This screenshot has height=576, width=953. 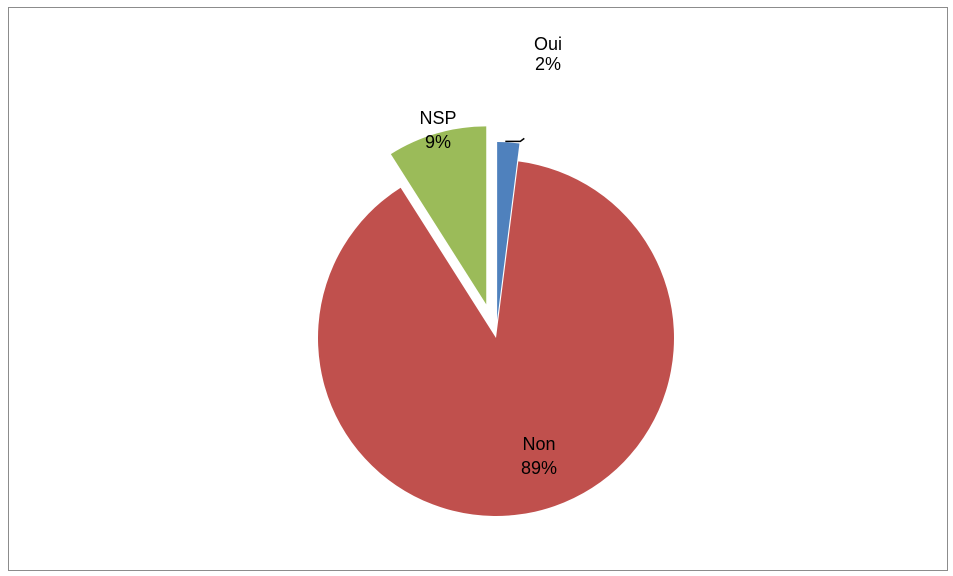 What do you see at coordinates (548, 64) in the screenshot?
I see `slice-value-label-oui: 2%` at bounding box center [548, 64].